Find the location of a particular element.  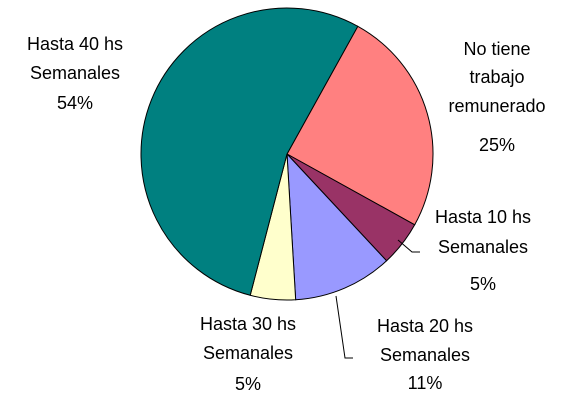

slice-label: trabajo is located at coordinates (496, 77).